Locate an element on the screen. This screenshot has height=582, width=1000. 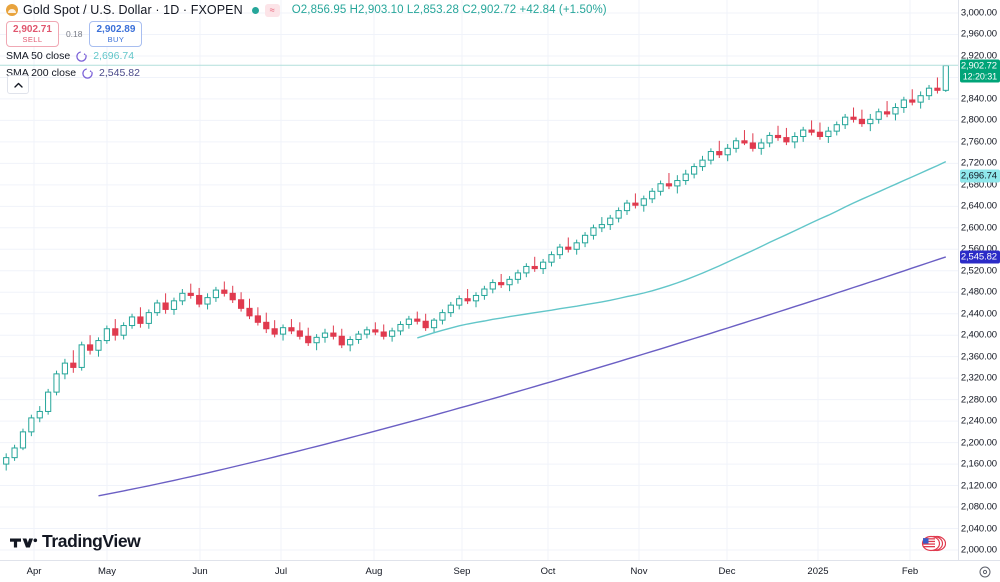
price-tick-label: 2,600.00 is located at coordinates (978, 228).